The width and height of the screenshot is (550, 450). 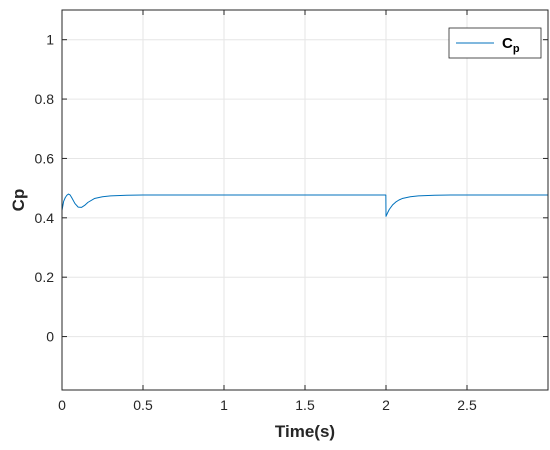 What do you see at coordinates (45, 218) in the screenshot?
I see `y-tick-label: 0.4` at bounding box center [45, 218].